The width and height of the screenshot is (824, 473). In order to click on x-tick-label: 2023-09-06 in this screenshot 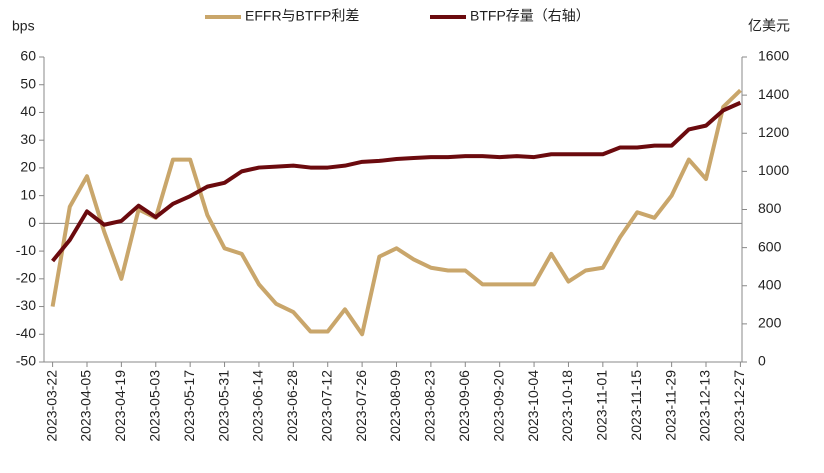, I will do `click(464, 406)`.